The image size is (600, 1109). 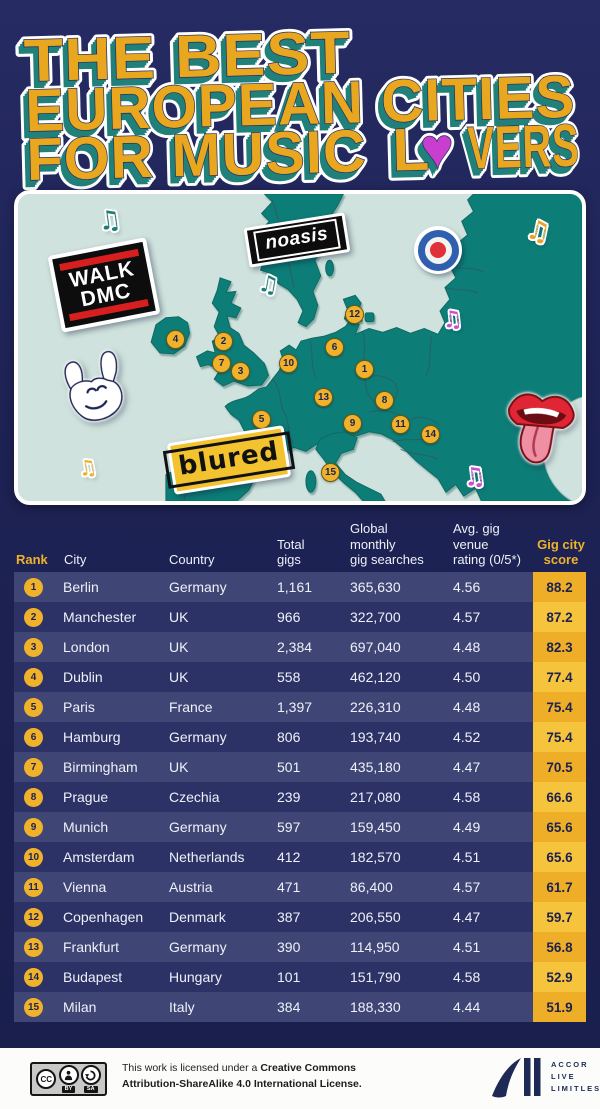 I want to click on marker-number: 15, so click(x=330, y=472).